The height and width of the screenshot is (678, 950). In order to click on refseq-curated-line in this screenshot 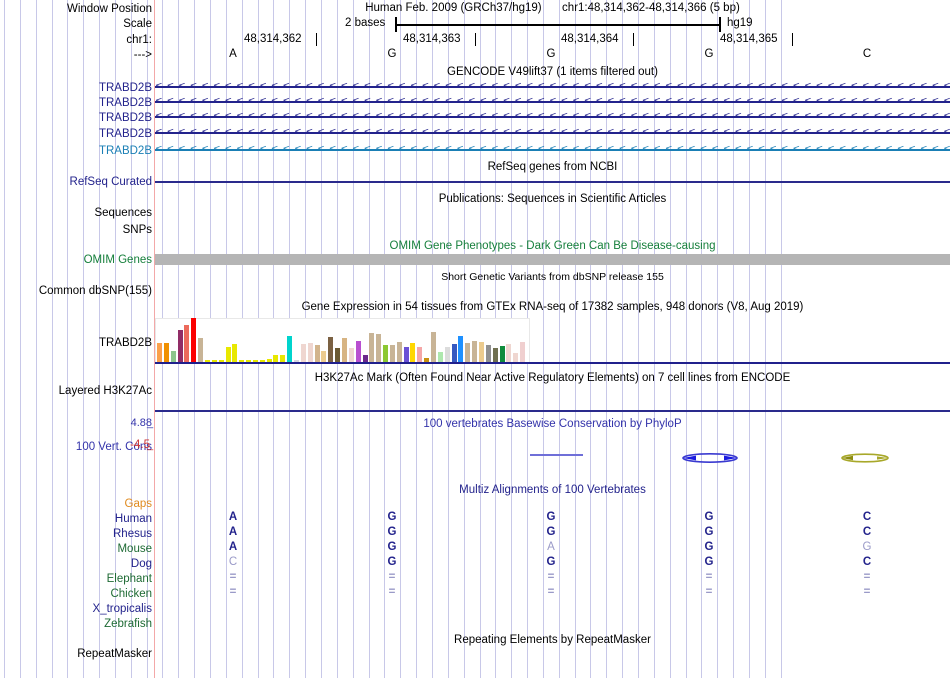, I will do `click(552, 182)`.